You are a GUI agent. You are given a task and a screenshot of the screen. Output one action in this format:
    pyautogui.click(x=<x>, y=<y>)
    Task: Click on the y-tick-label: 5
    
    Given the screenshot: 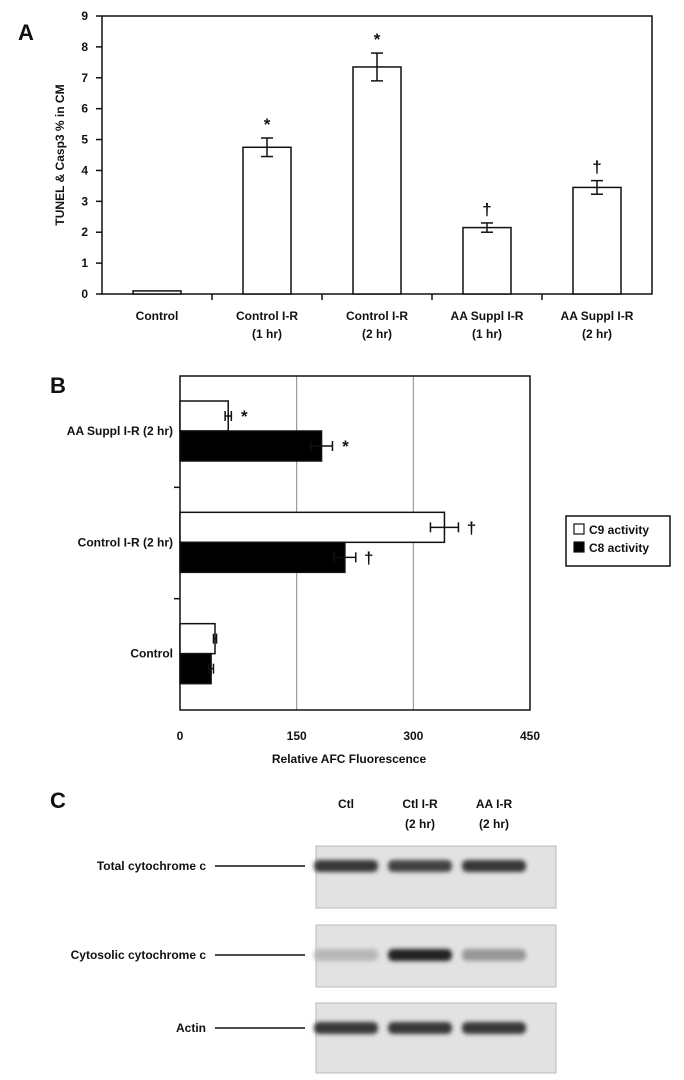 What is the action you would take?
    pyautogui.click(x=84, y=140)
    